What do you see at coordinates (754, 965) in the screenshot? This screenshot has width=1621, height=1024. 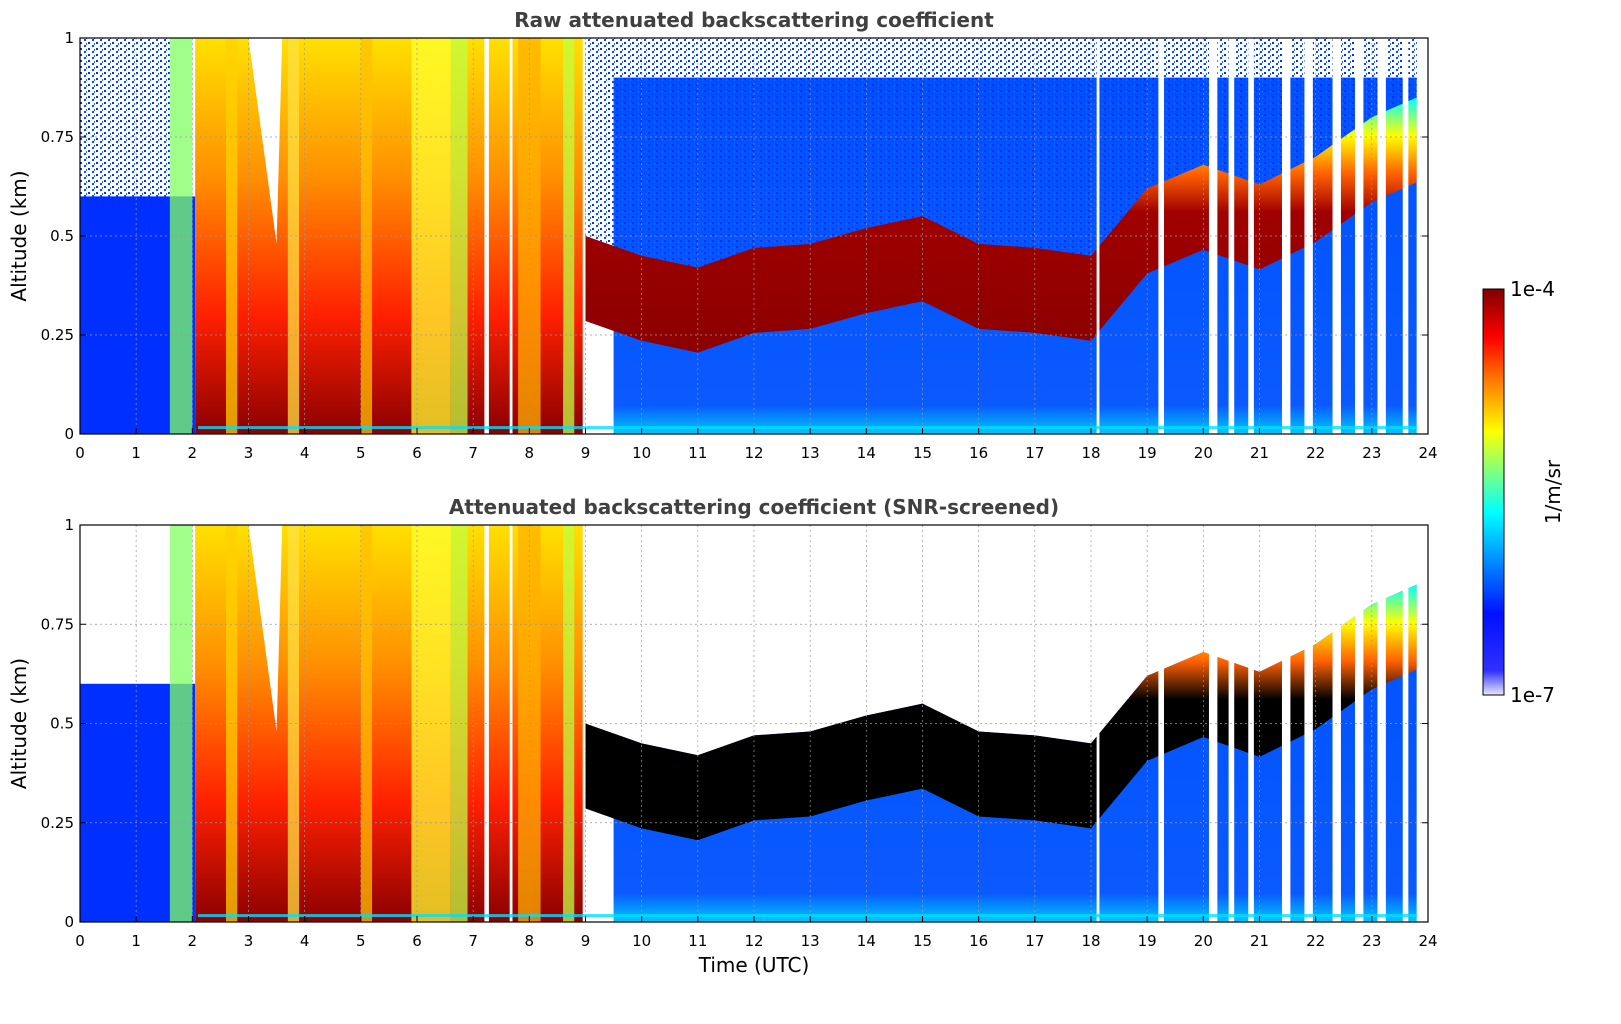 I see `x-axis-label: Time (UTC)` at bounding box center [754, 965].